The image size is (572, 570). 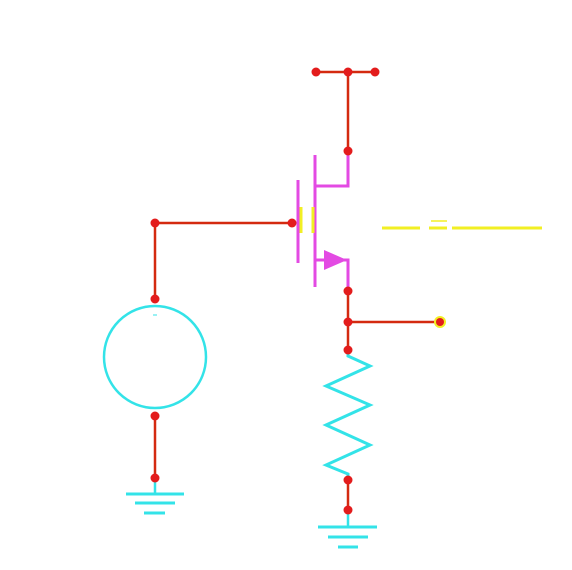 What do you see at coordinates (345, 110) in the screenshot?
I see `supply-rail` at bounding box center [345, 110].